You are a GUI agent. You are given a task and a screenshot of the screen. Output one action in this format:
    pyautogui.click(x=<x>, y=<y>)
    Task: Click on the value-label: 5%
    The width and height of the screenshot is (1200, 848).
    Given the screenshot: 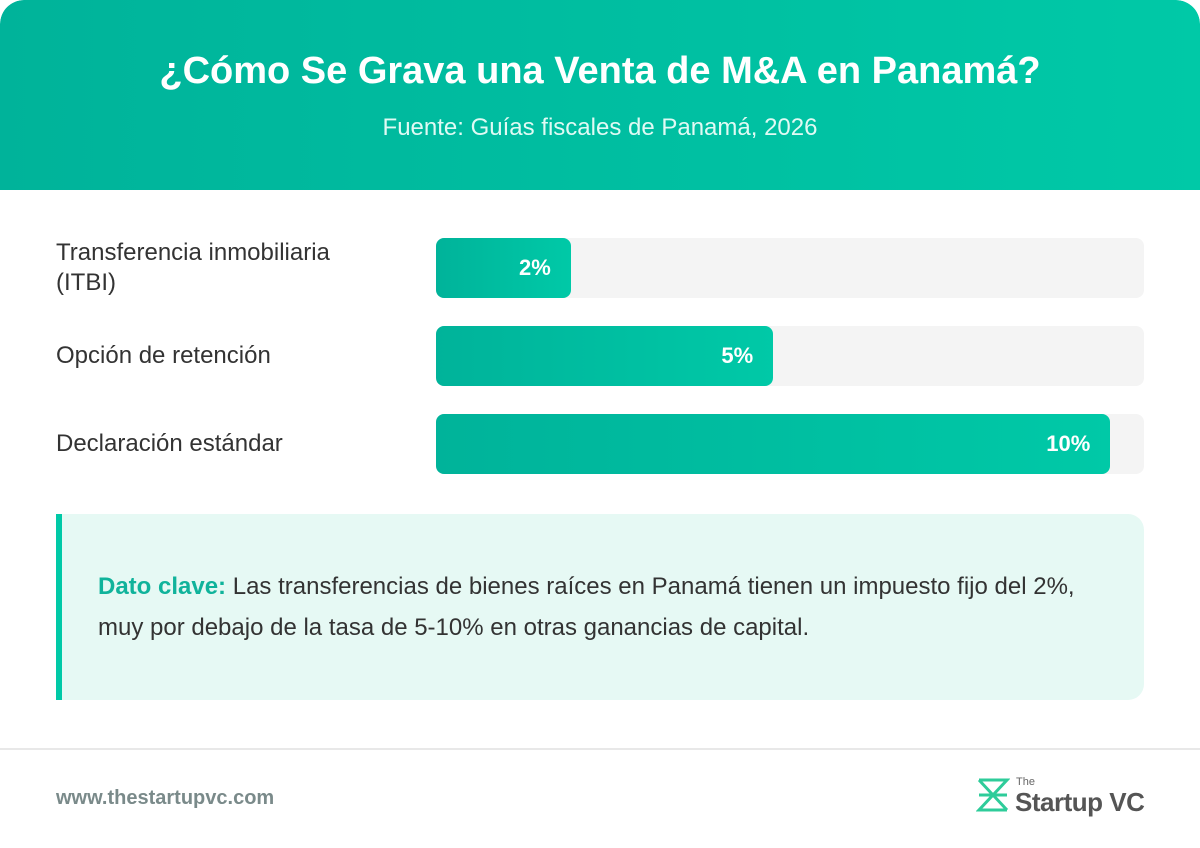 What is the action you would take?
    pyautogui.click(x=737, y=355)
    